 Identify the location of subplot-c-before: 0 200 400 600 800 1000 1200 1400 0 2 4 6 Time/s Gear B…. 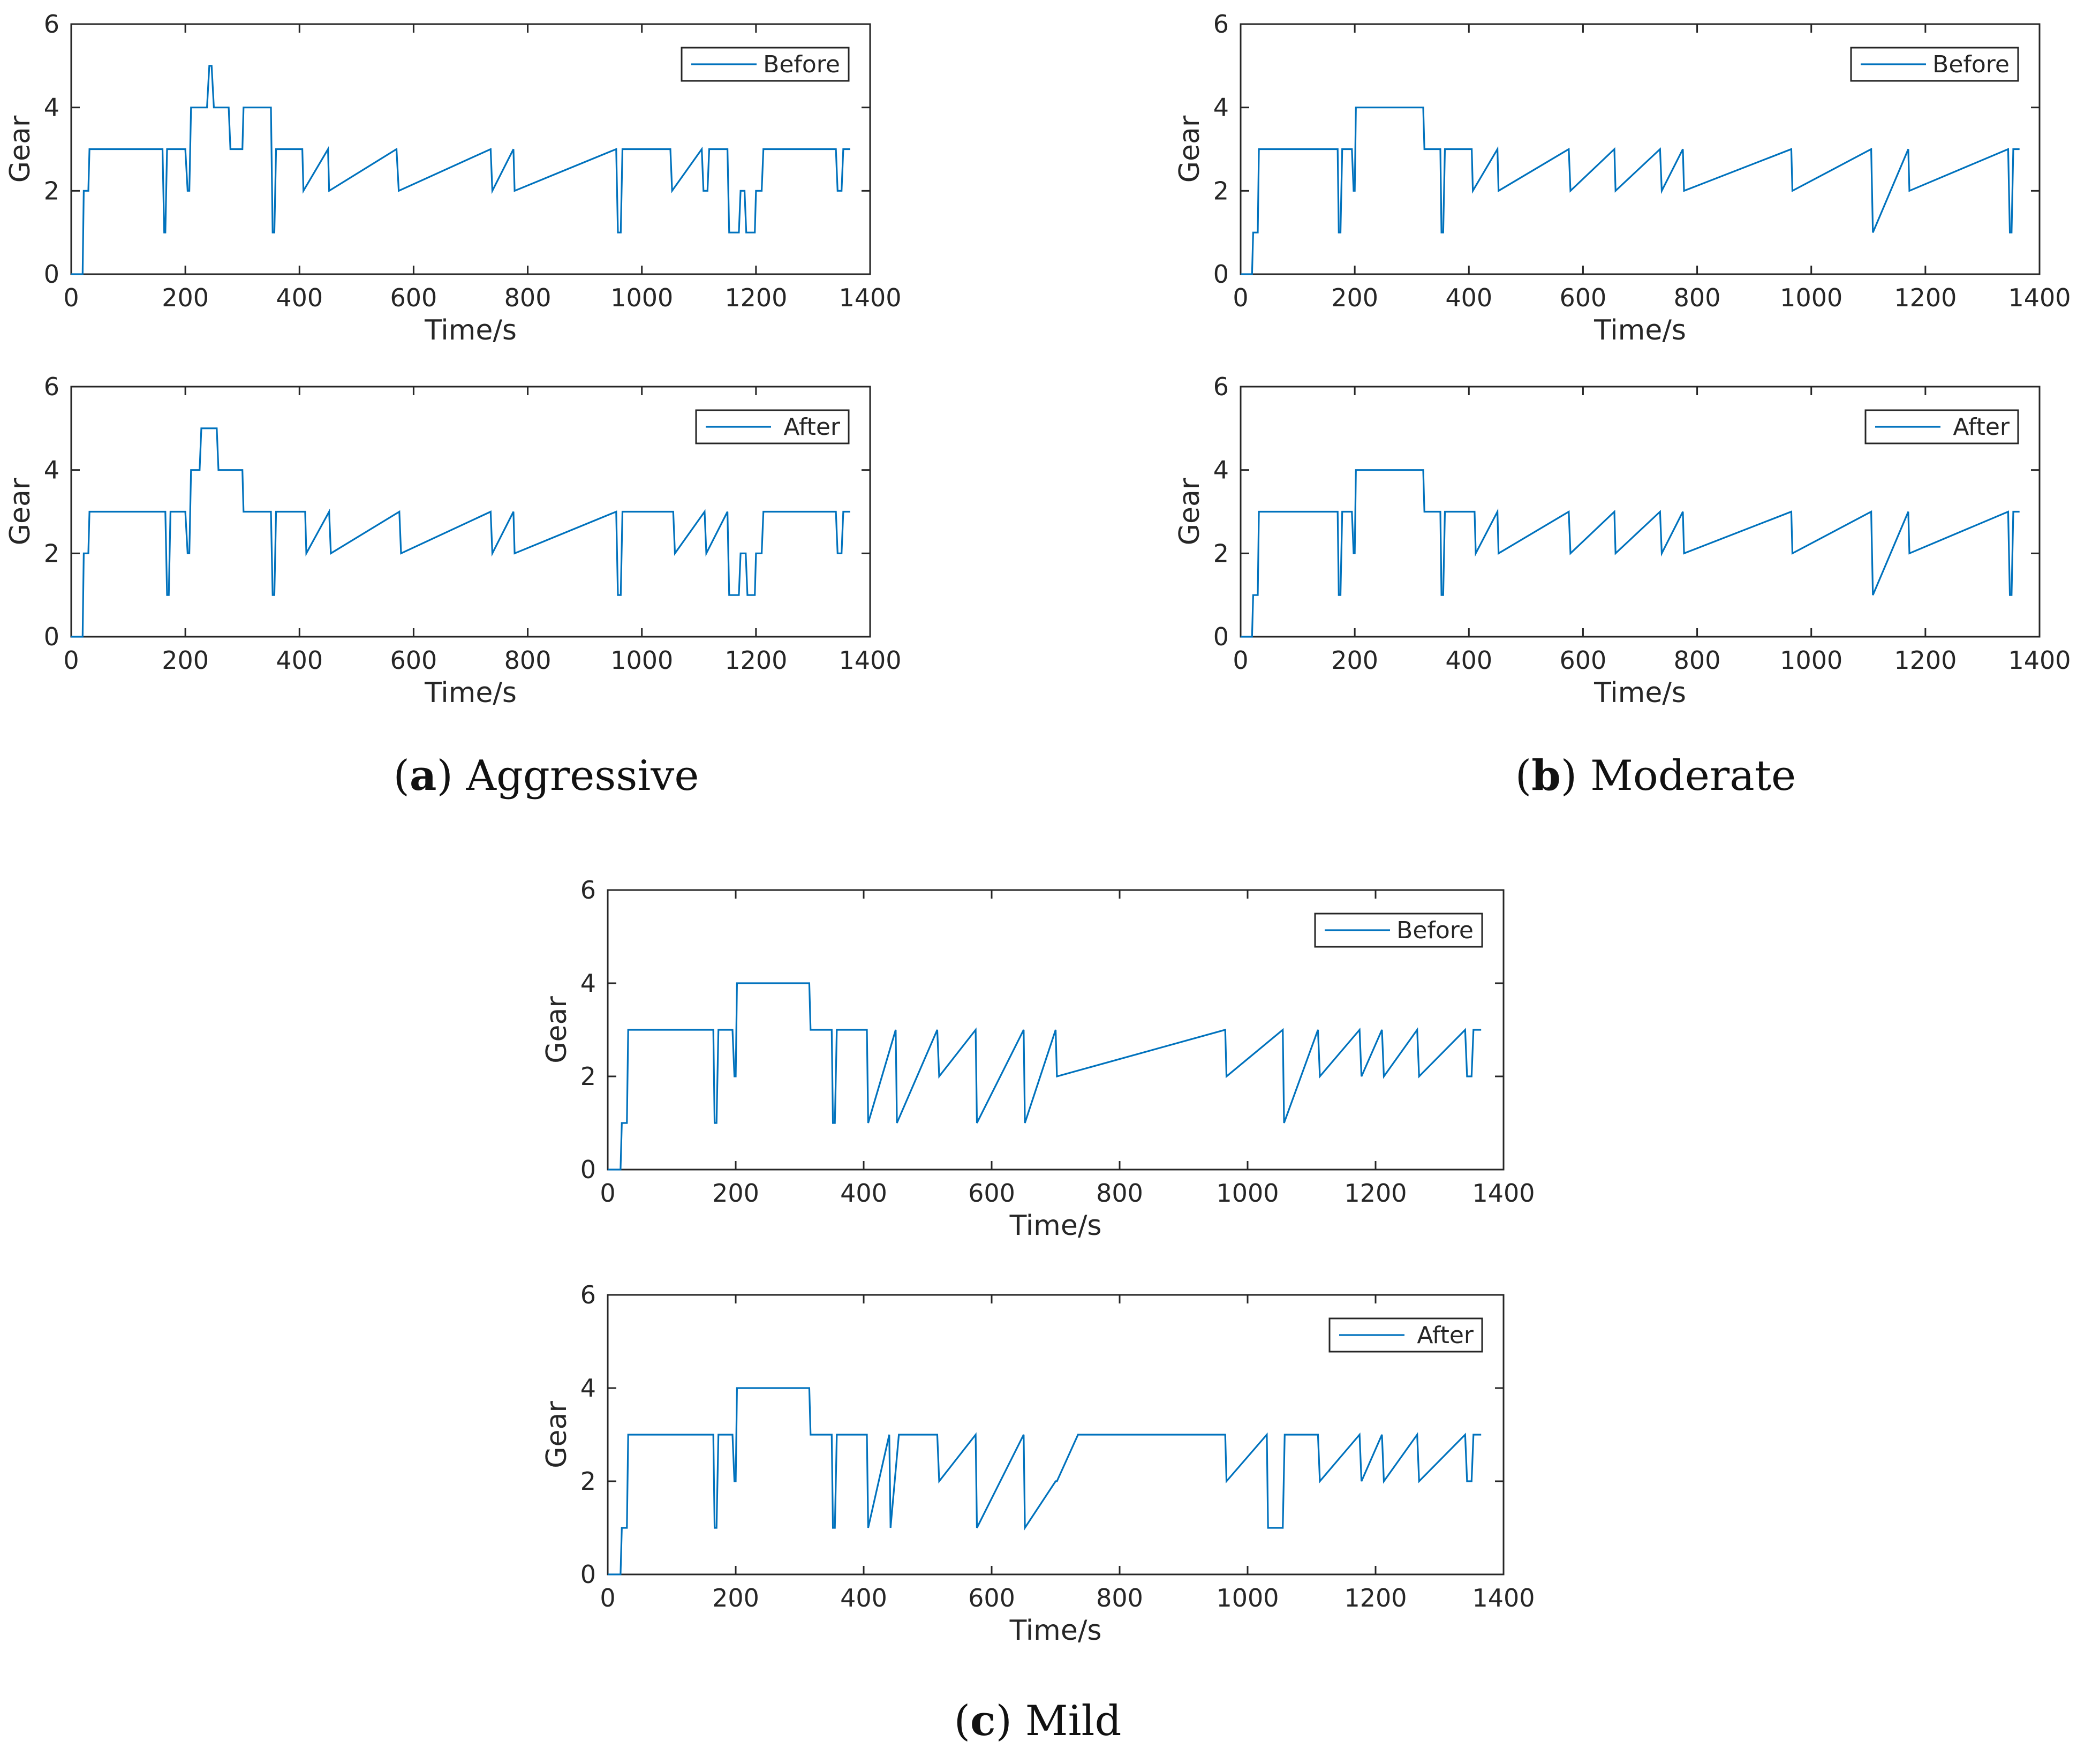
(1038, 1059).